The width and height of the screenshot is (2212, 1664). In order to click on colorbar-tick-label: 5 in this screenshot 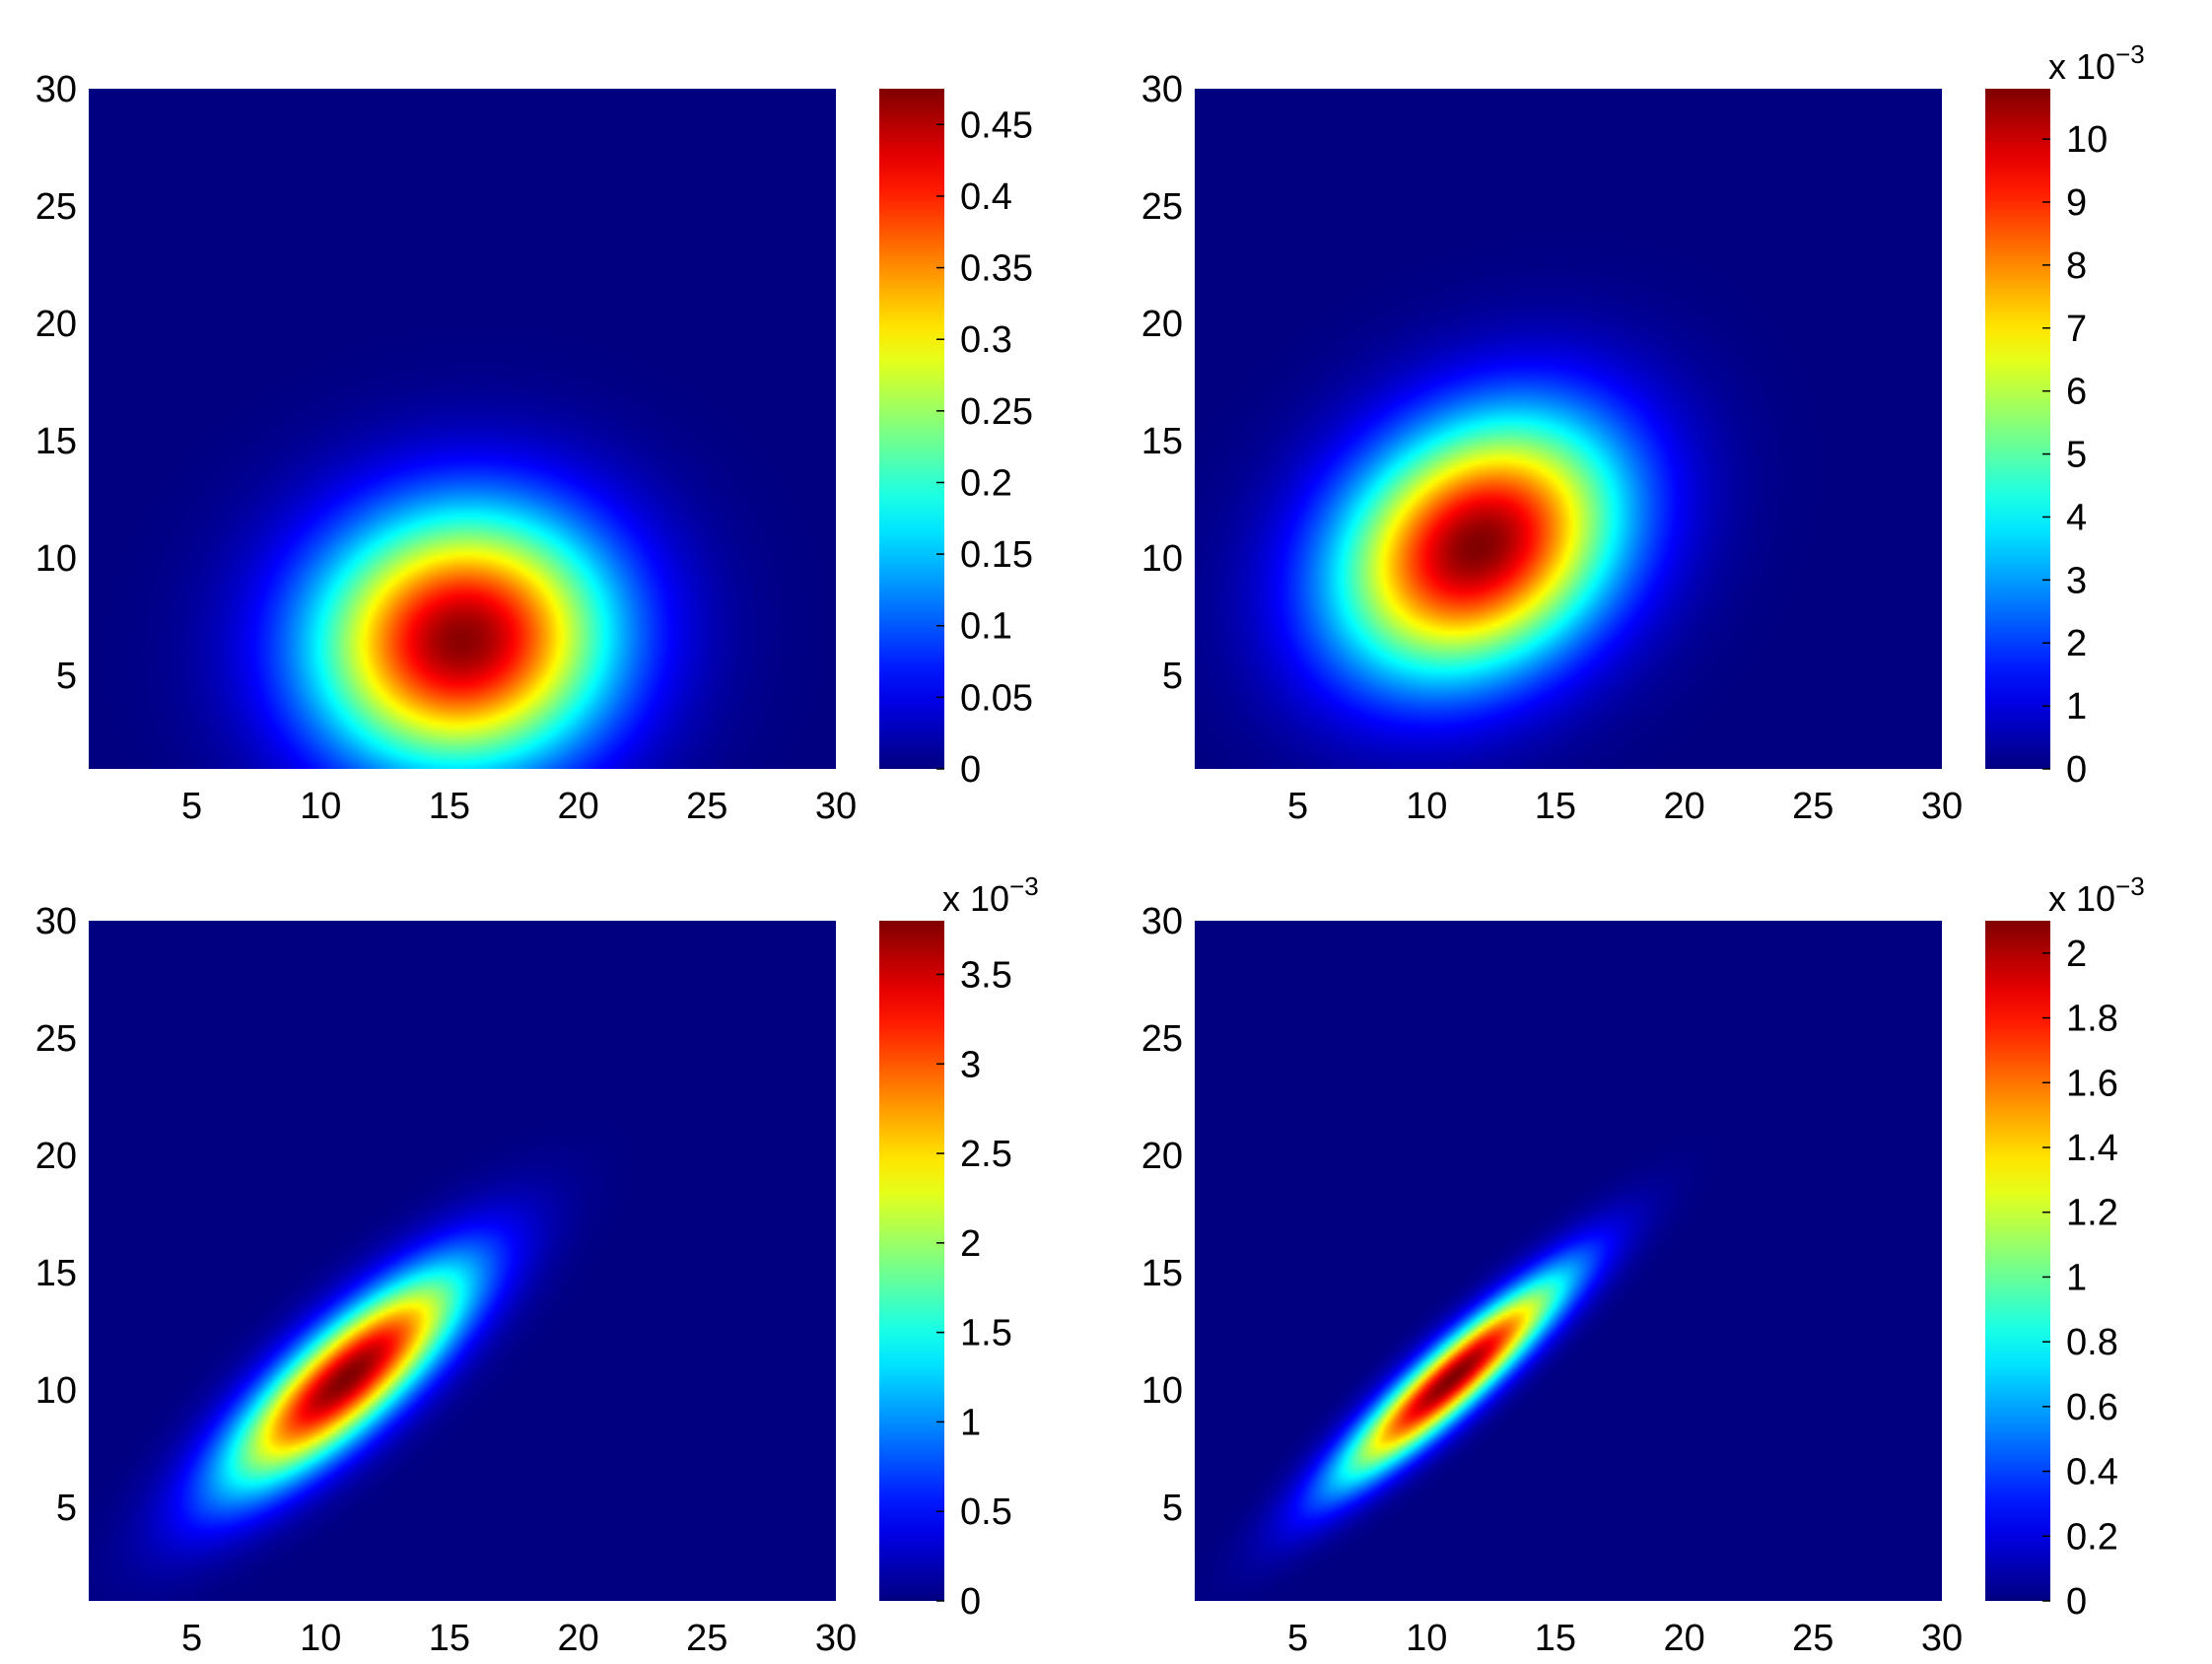, I will do `click(2077, 455)`.